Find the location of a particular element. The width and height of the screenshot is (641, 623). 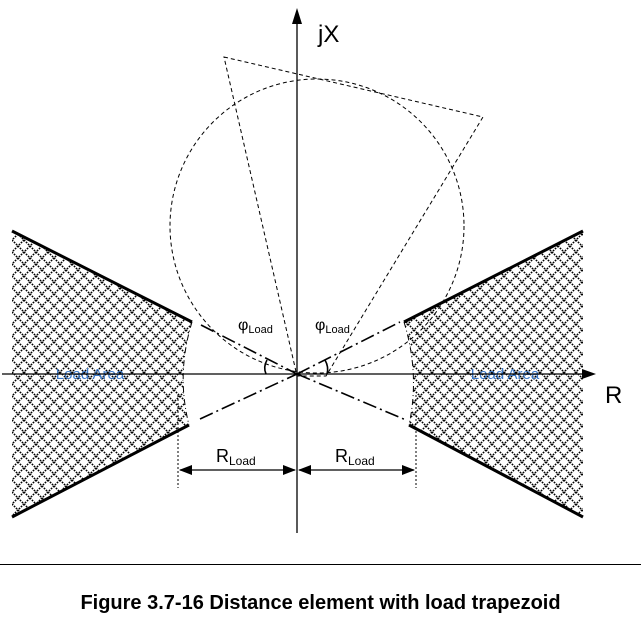

horizontal-axis-arrow is located at coordinates (589, 374).